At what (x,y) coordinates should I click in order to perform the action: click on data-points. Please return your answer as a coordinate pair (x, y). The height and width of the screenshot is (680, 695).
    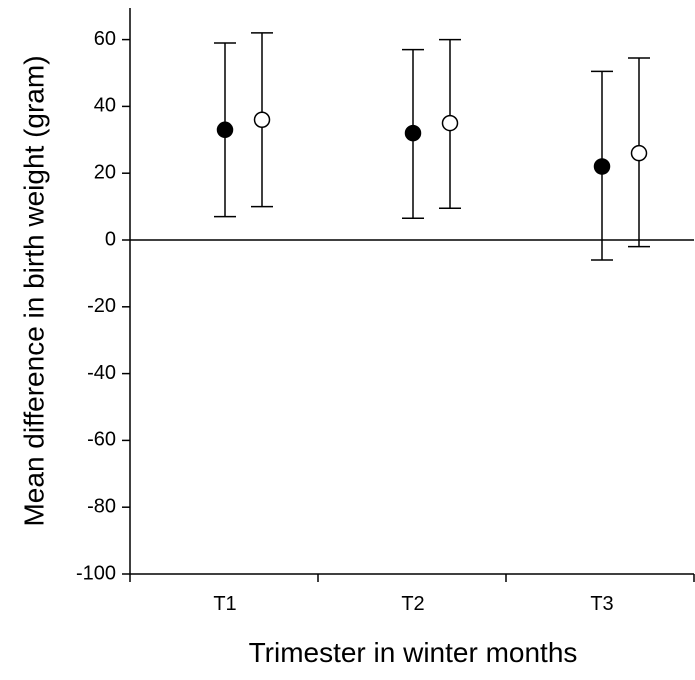
    Looking at the image, I should click on (432, 143).